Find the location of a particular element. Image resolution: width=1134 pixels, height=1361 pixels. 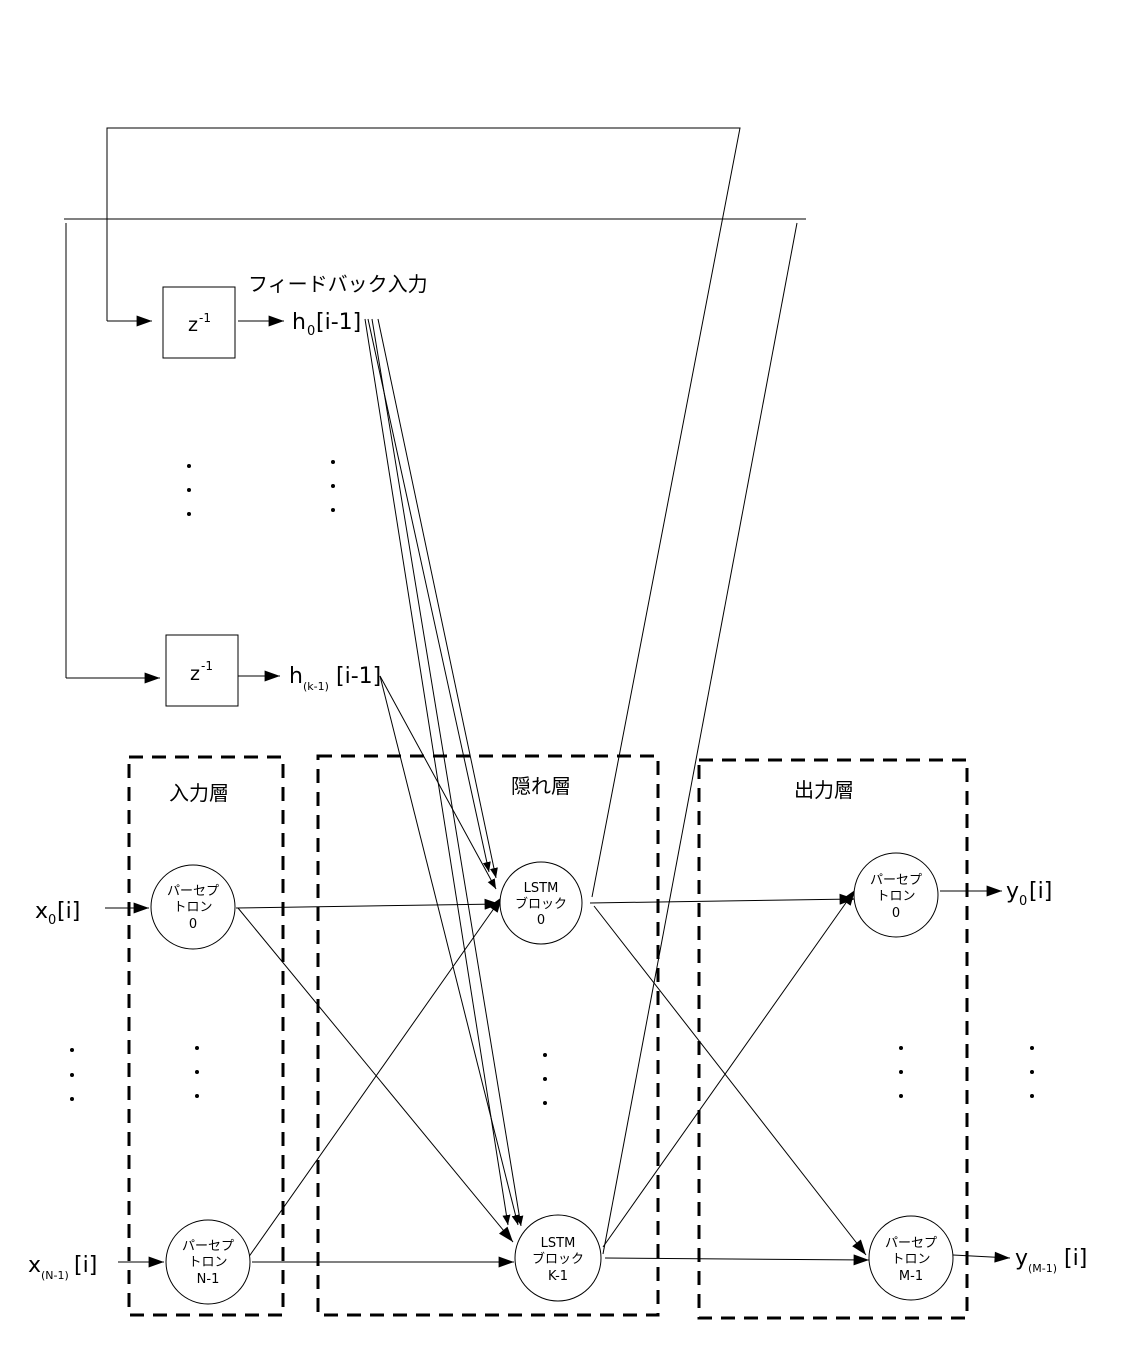

node-line: N-1 is located at coordinates (208, 1279).